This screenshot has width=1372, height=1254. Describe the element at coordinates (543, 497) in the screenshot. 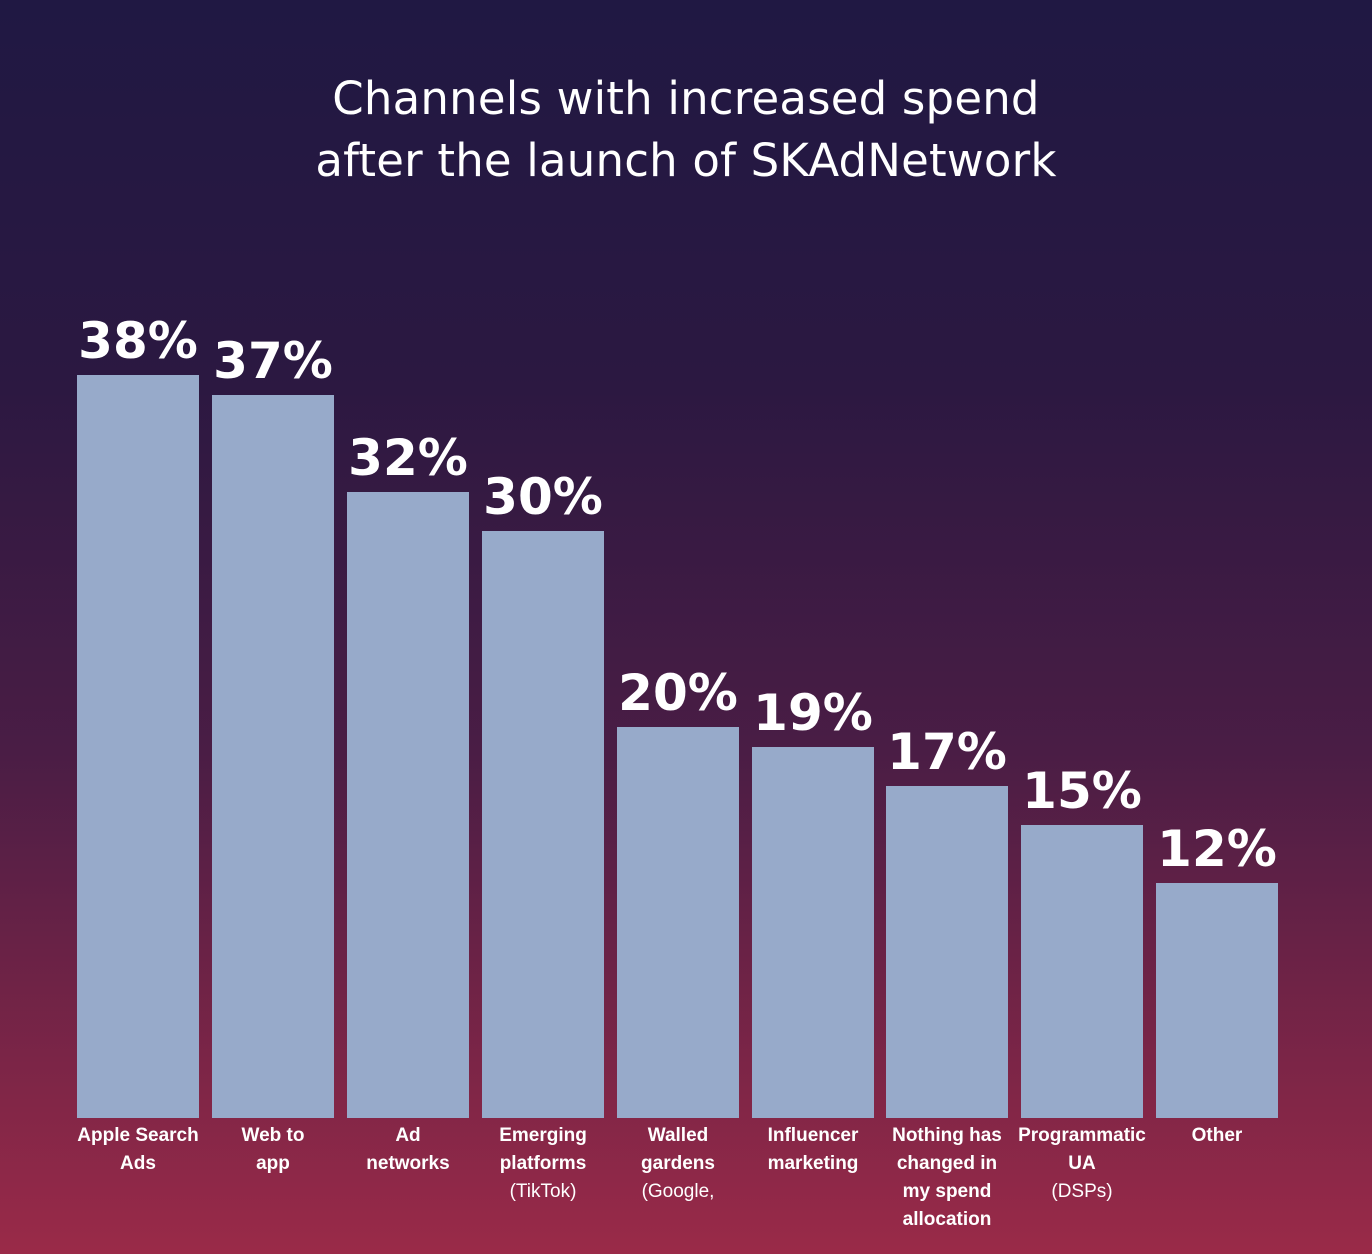

I see `bar-value-label: 30%` at that location.